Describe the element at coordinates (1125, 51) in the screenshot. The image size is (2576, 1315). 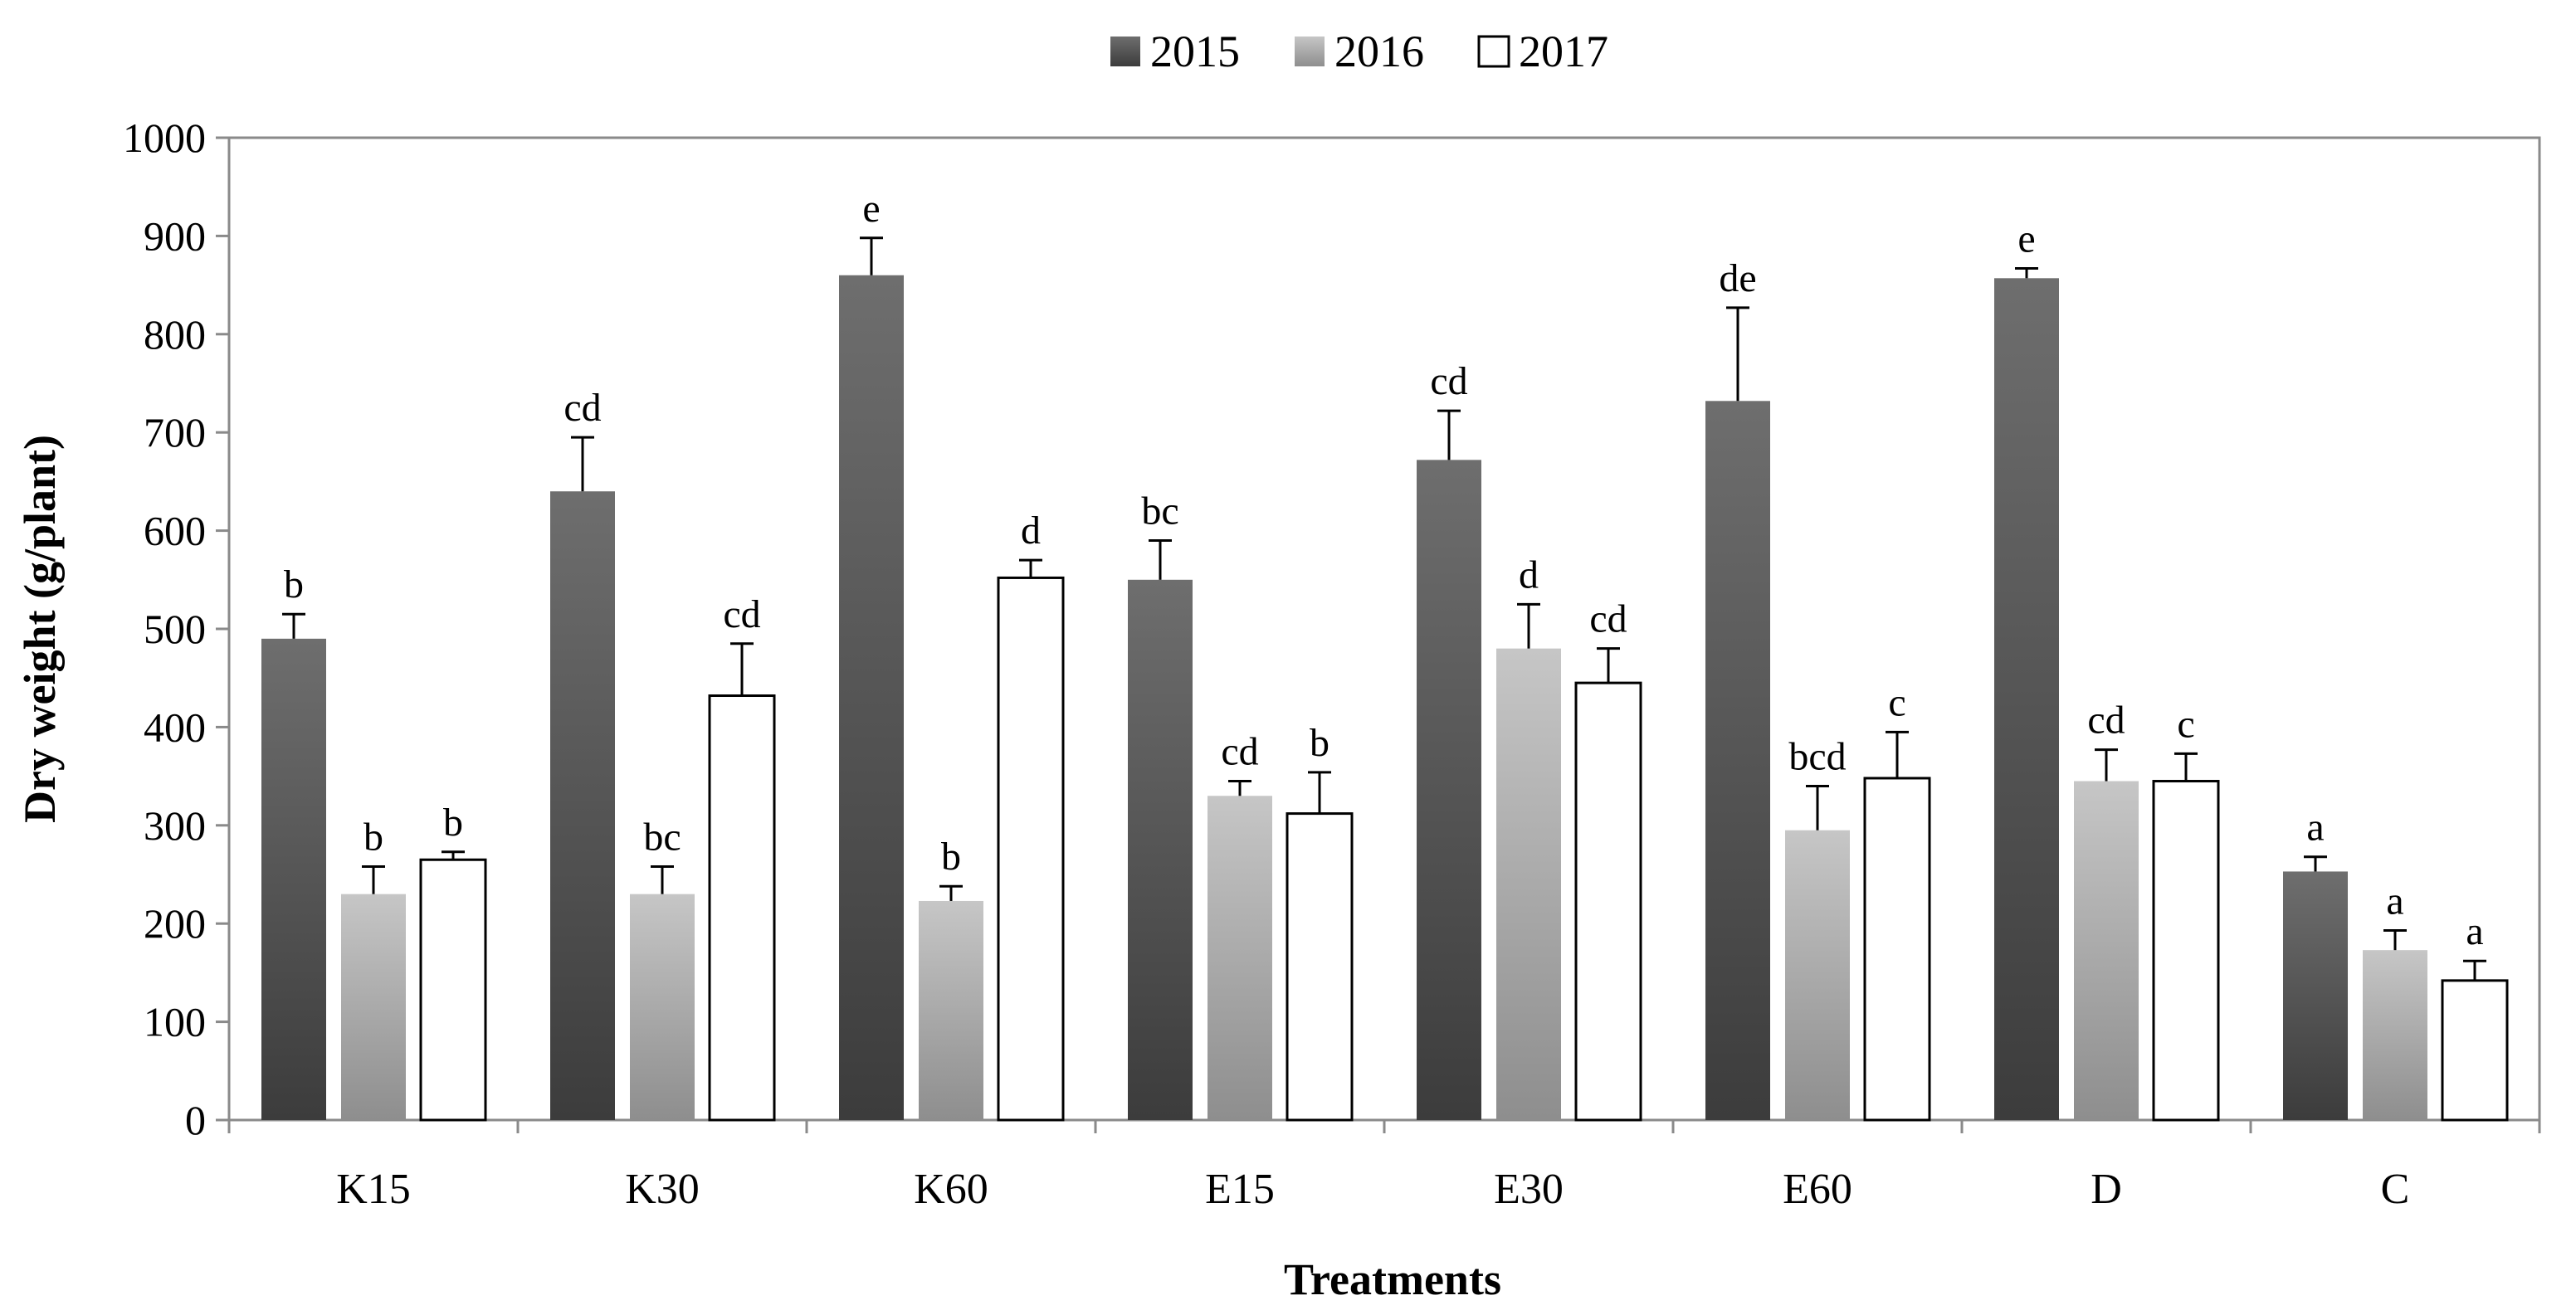
I see `legend-swatch-2015` at that location.